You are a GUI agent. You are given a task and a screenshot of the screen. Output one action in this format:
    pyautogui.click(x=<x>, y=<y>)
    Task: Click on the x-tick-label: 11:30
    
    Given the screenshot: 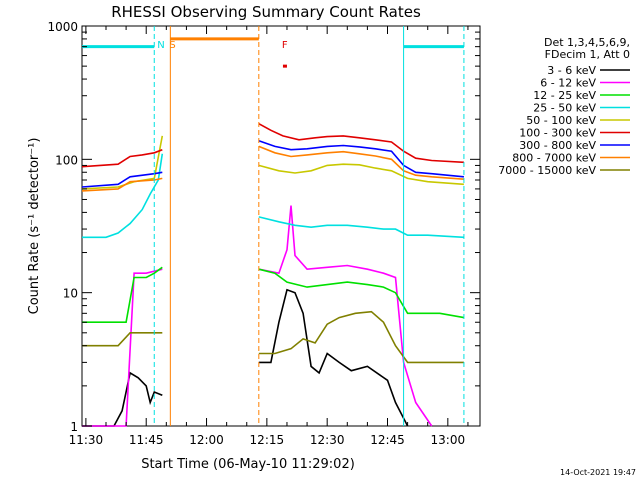 What is the action you would take?
    pyautogui.click(x=86, y=440)
    